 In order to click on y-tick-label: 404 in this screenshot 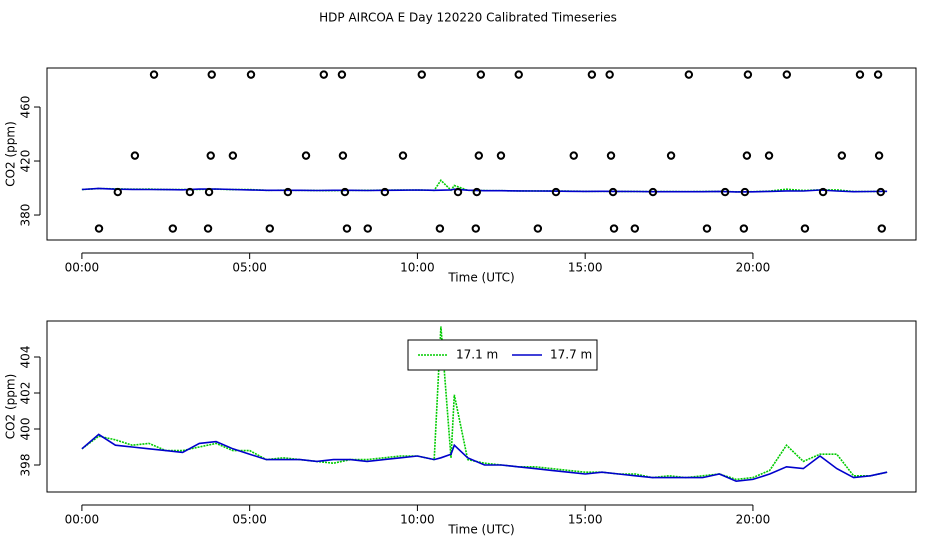, I will do `click(26, 357)`.